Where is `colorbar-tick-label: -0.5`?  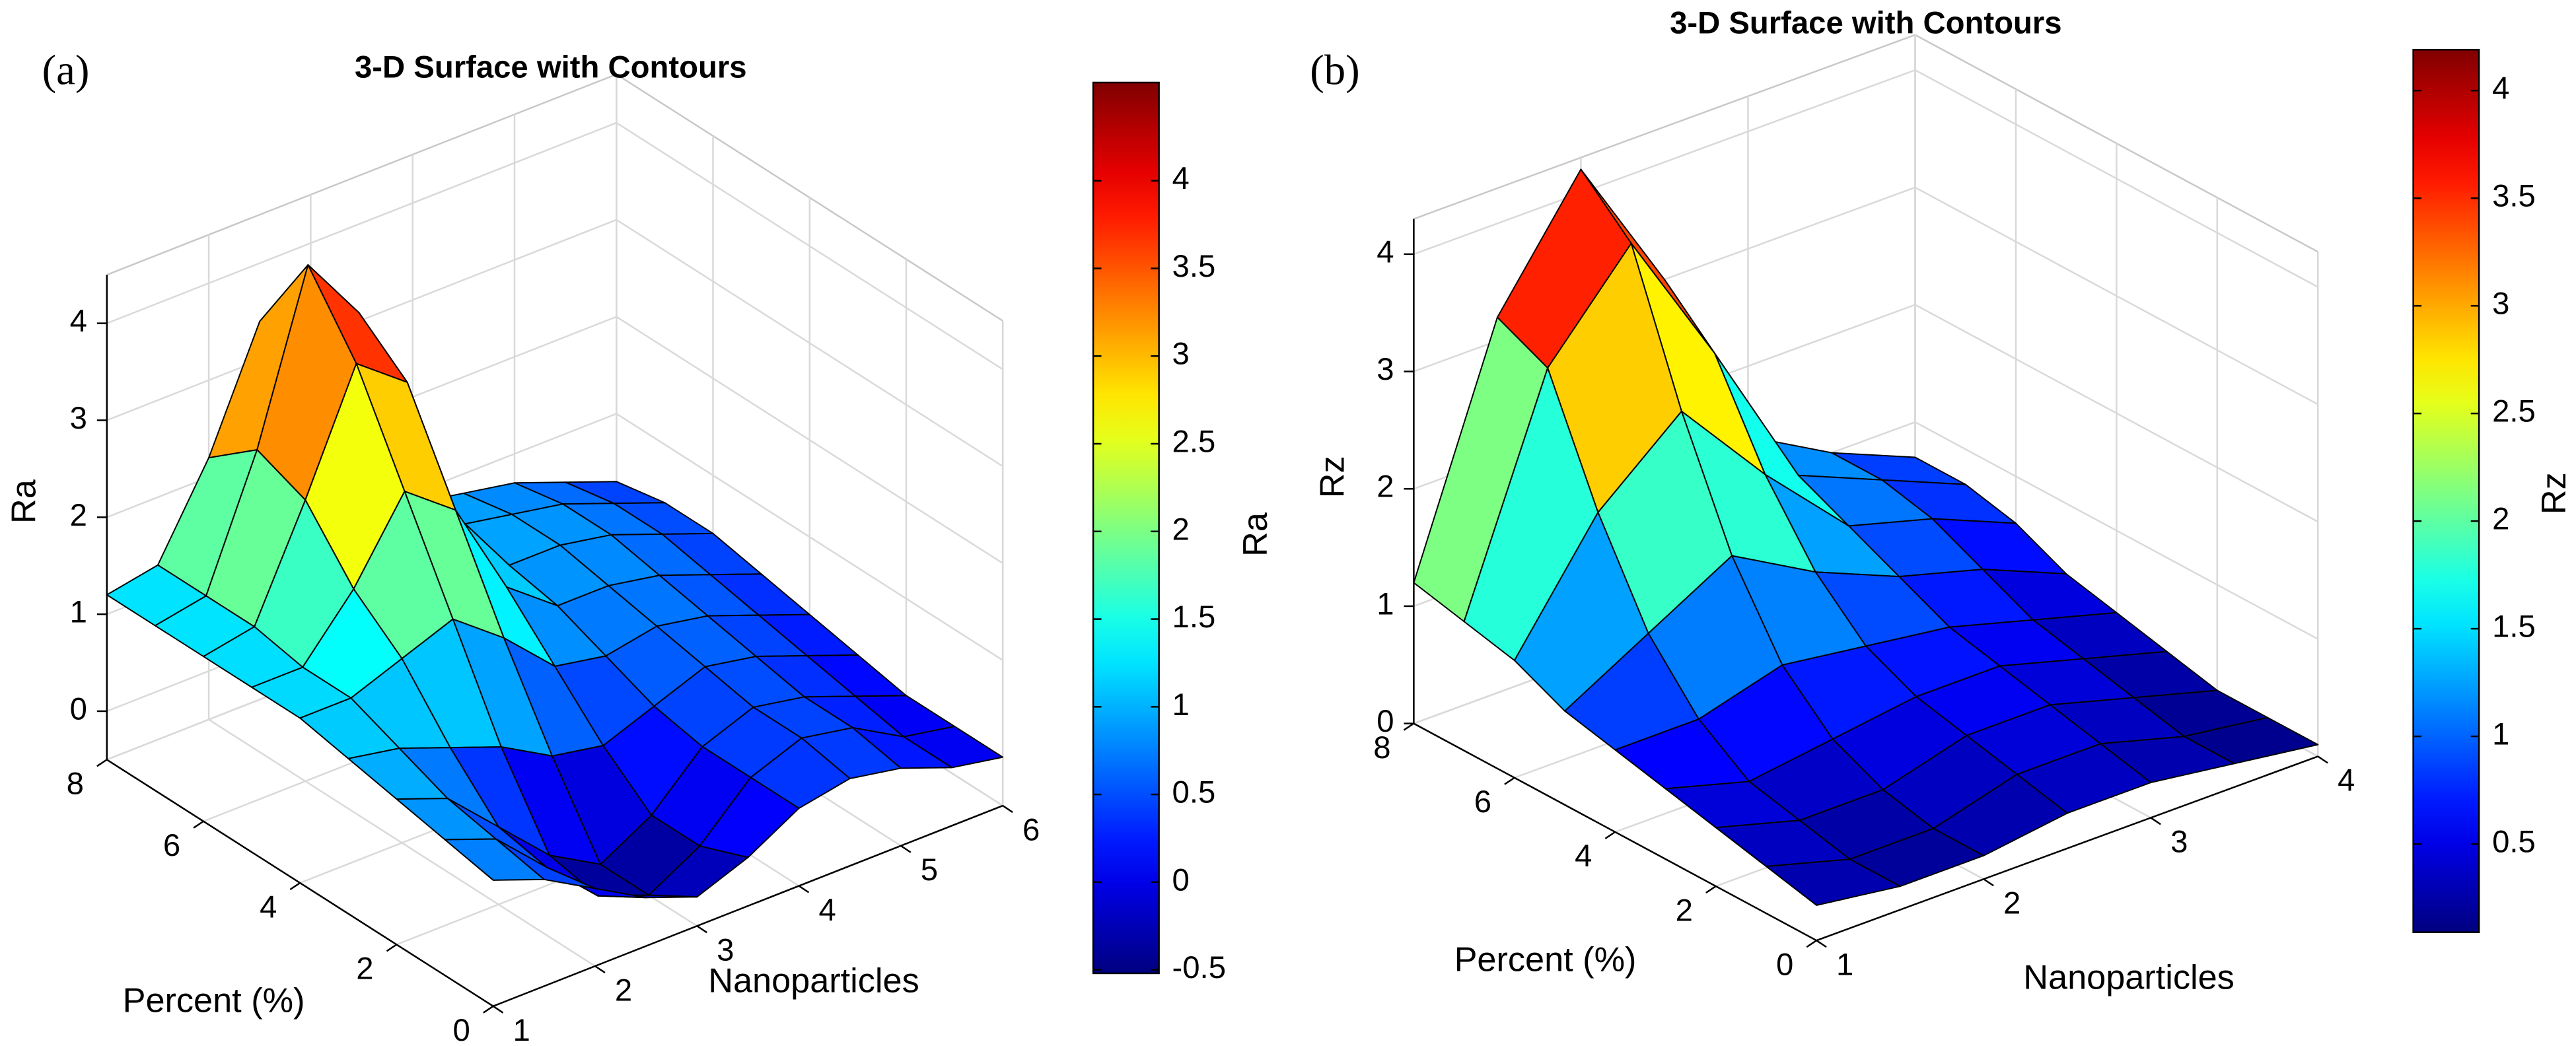 colorbar-tick-label: -0.5 is located at coordinates (1199, 968).